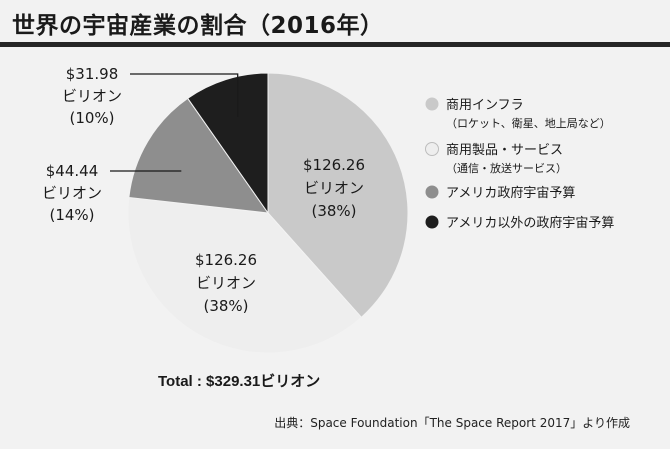 This screenshot has height=449, width=670. What do you see at coordinates (92, 96) in the screenshot?
I see `slice-unit-3: ビリオン` at bounding box center [92, 96].